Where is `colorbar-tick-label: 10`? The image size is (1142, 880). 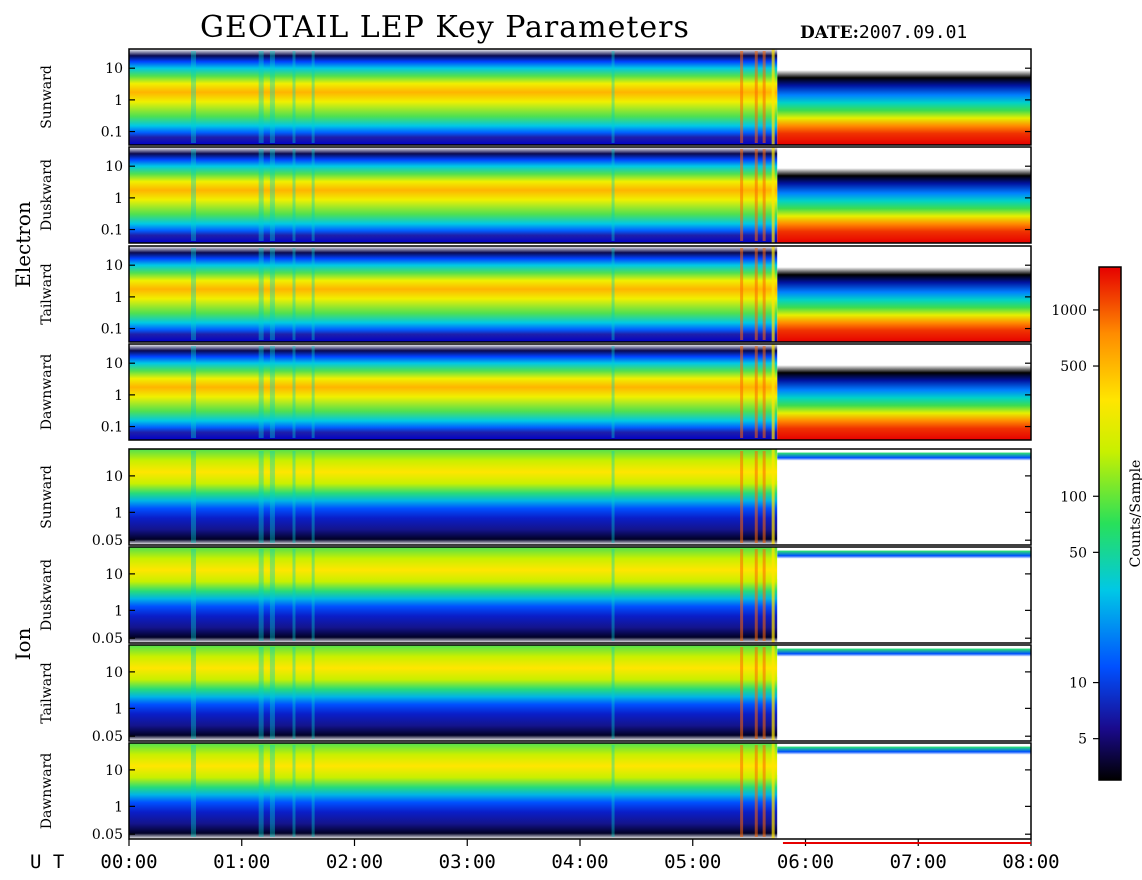
colorbar-tick-label: 10 is located at coordinates (1078, 684).